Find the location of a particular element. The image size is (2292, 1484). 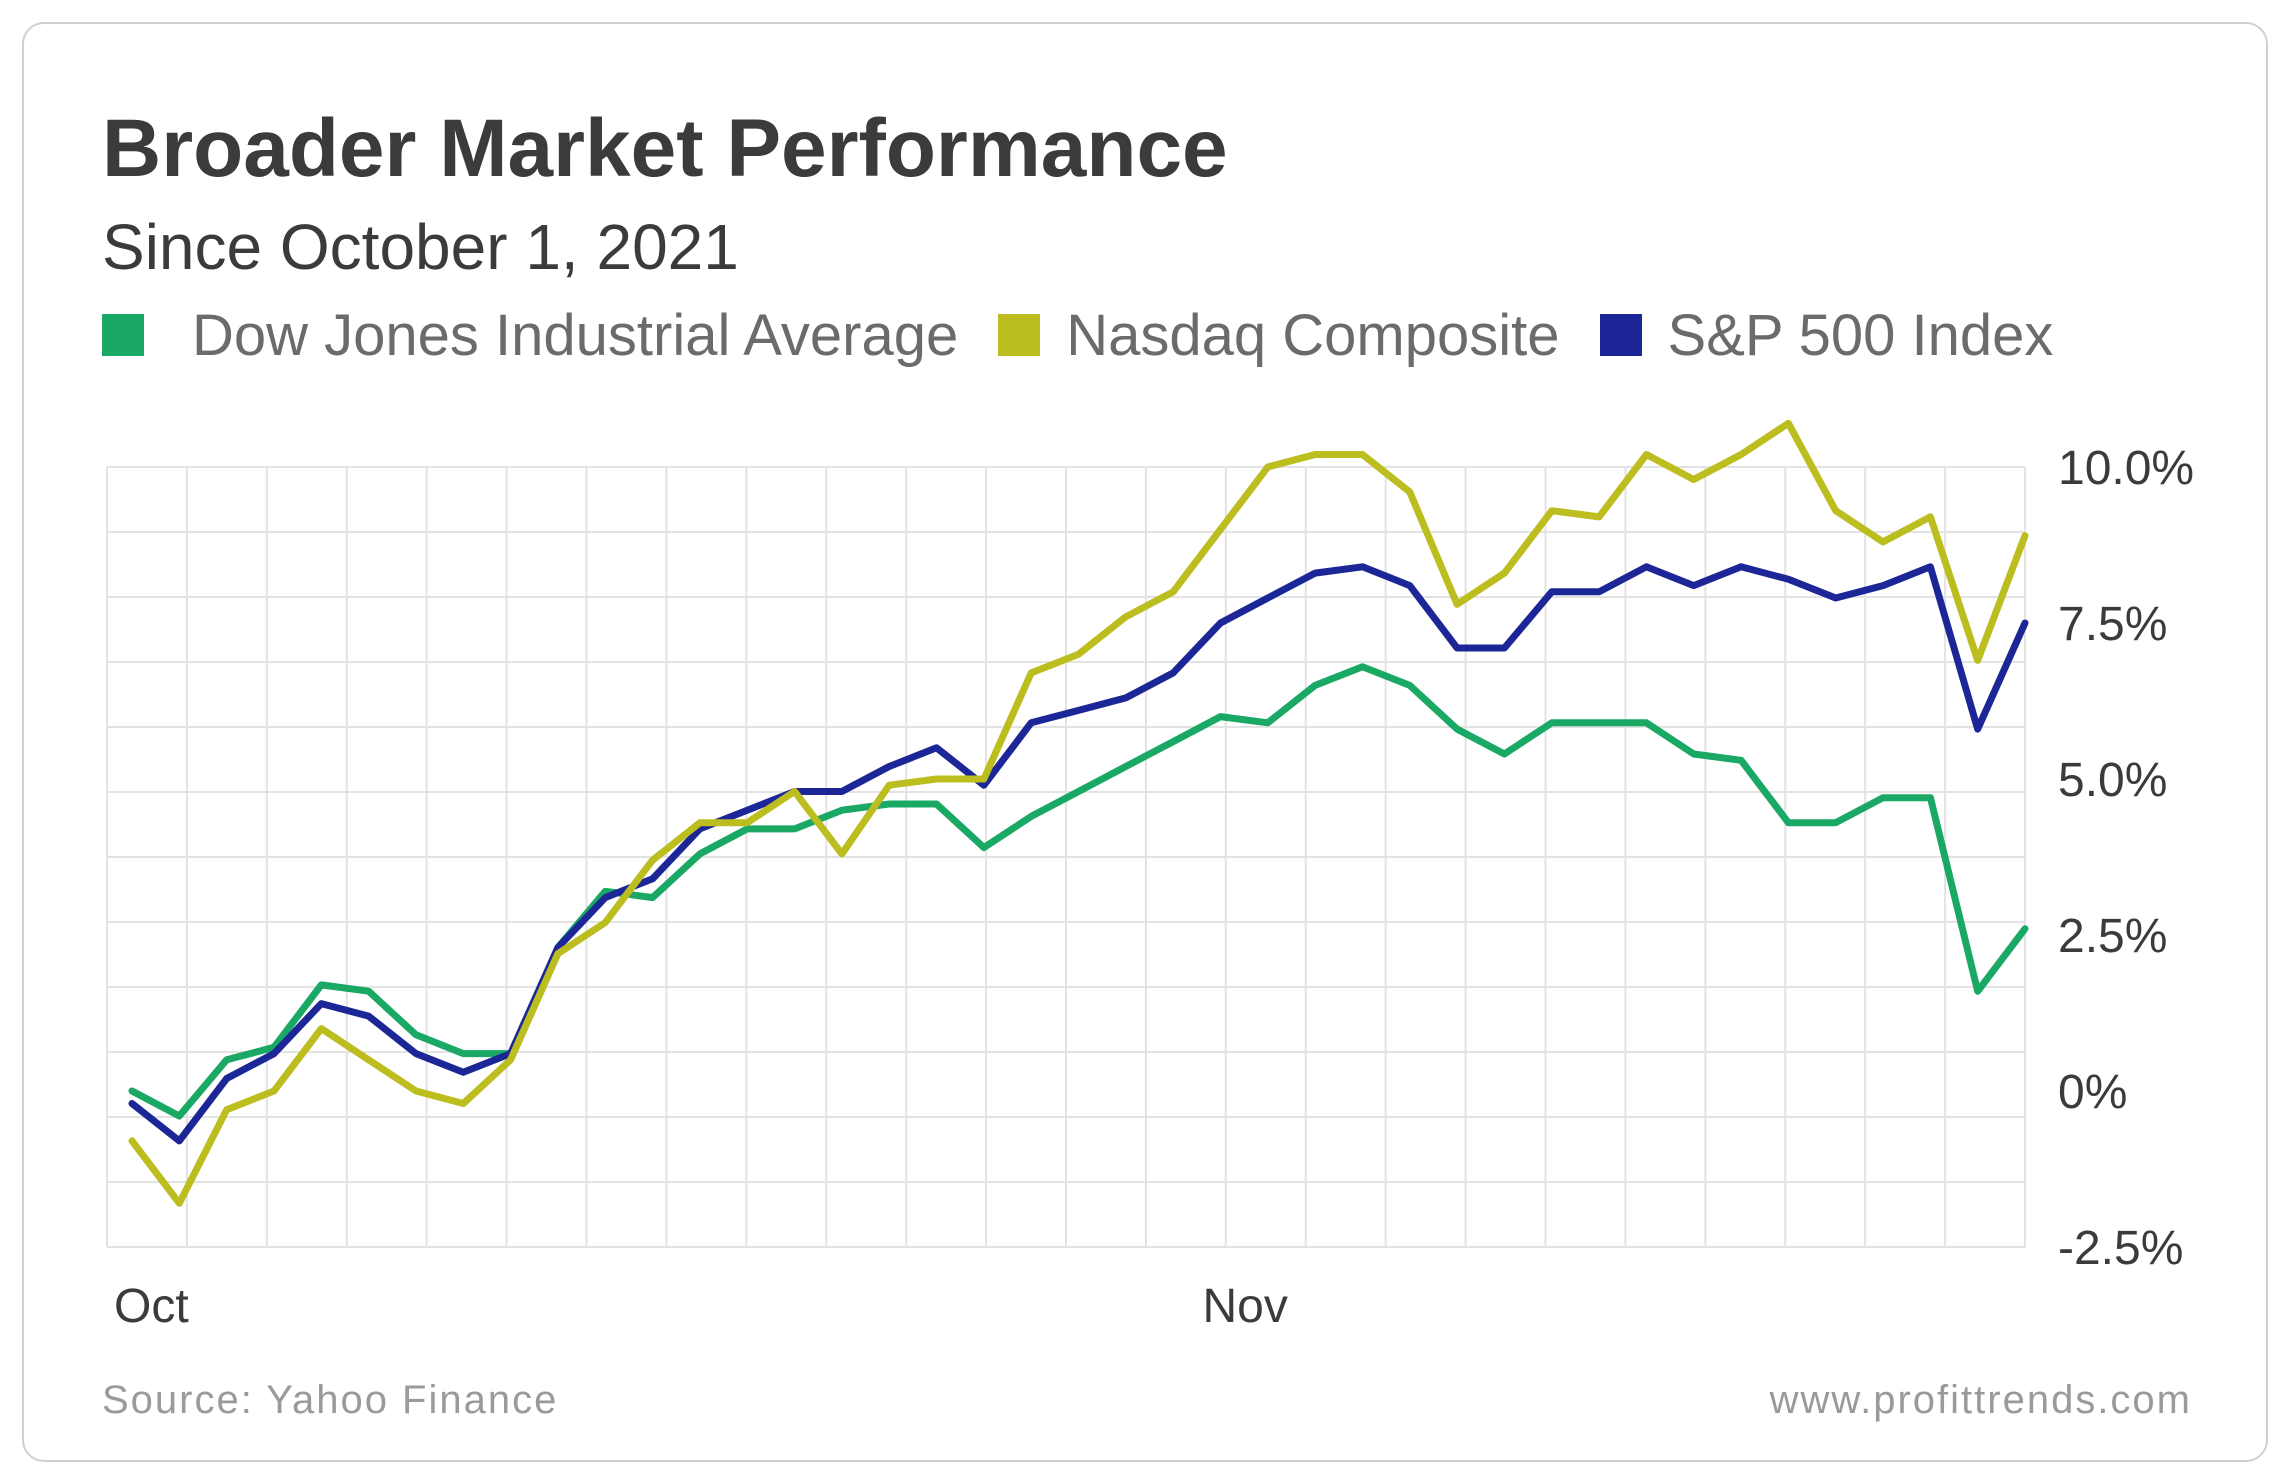

legend-label-sp500: S&P 500 Index is located at coordinates (1860, 335).